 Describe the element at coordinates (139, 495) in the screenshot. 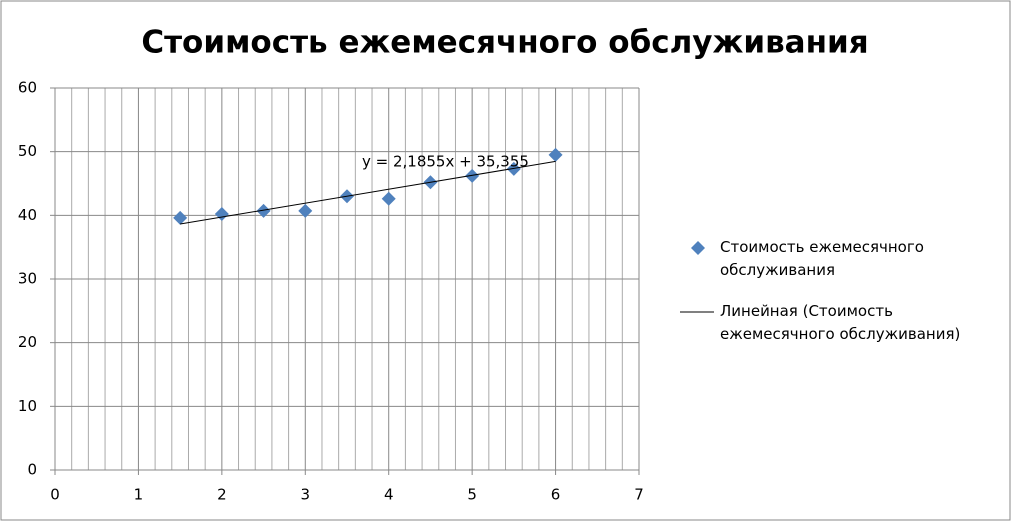

I see `x-tick-label: 1` at that location.